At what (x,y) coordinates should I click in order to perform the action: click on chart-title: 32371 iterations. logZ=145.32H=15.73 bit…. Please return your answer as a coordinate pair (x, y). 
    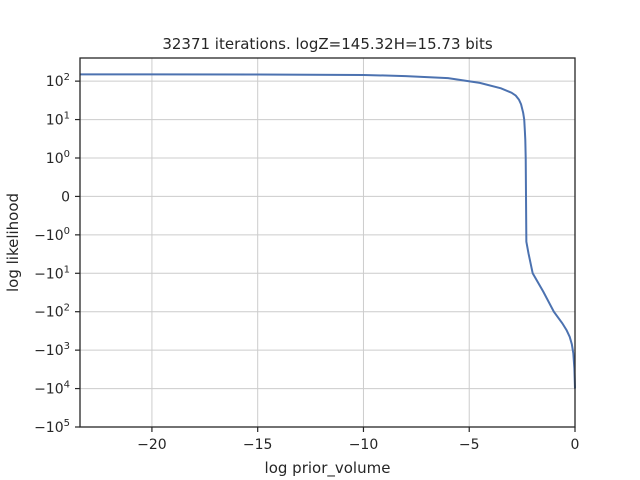
    Looking at the image, I should click on (327, 44).